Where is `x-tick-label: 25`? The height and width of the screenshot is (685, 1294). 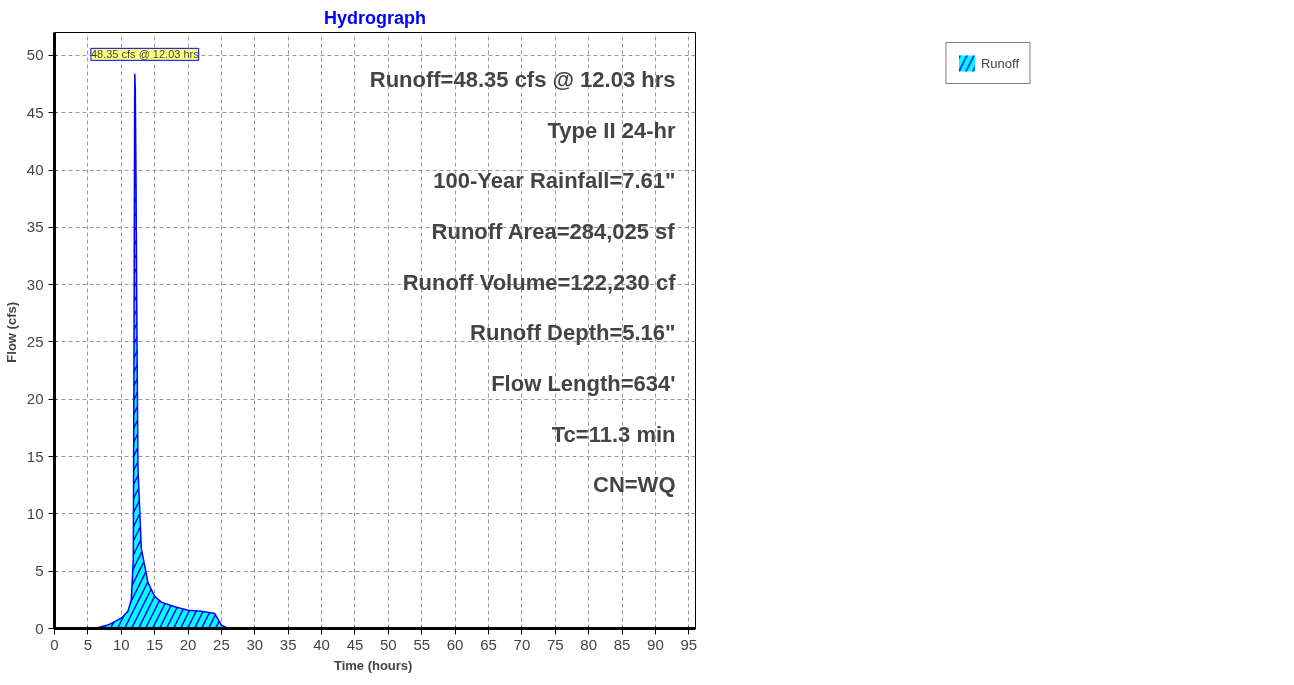 x-tick-label: 25 is located at coordinates (221, 644).